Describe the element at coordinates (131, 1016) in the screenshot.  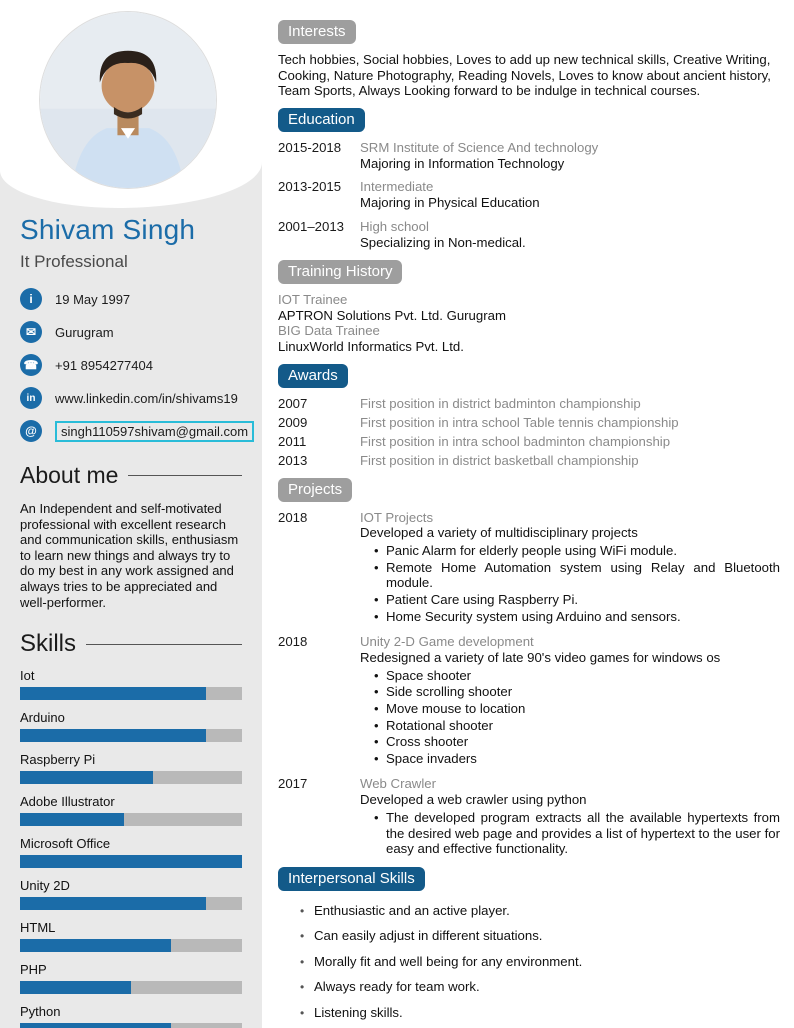
I see `skill-item: Python` at that location.